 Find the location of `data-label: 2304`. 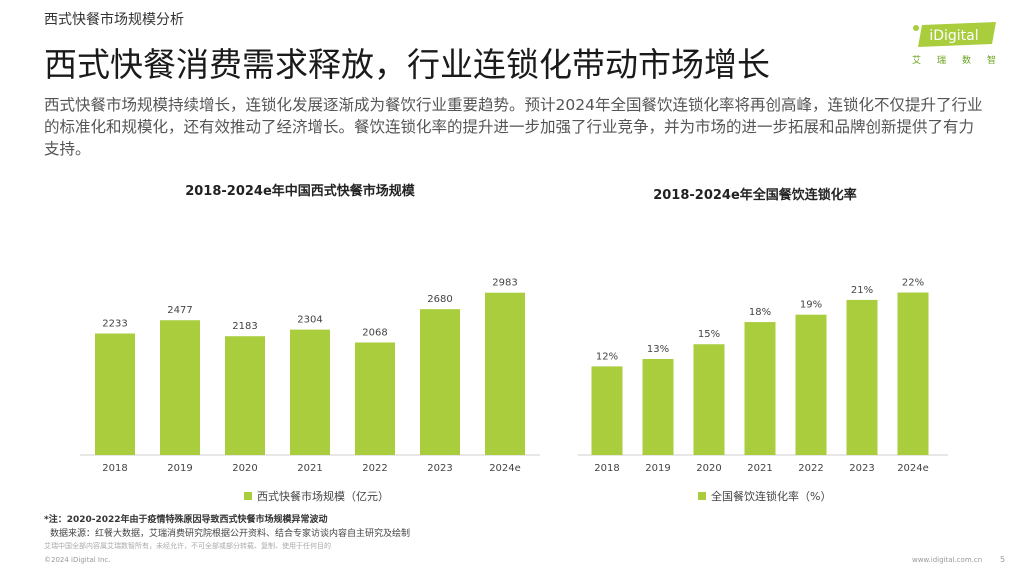

data-label: 2304 is located at coordinates (309, 320).